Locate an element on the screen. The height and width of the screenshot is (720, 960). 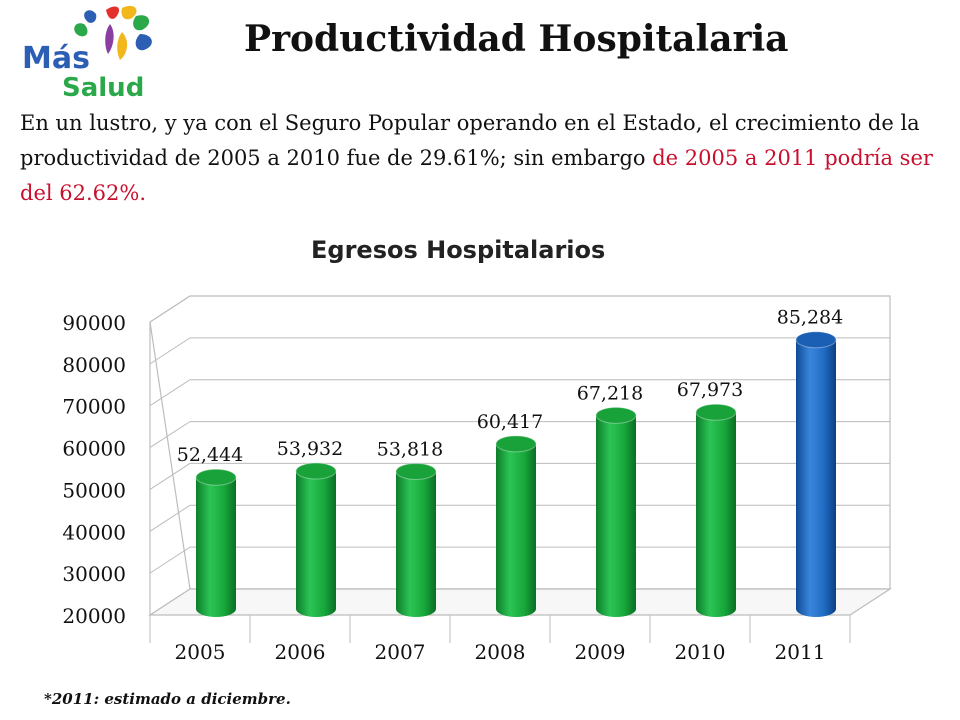
chart-title: Egresos Hospitalarios is located at coordinates (458, 250).